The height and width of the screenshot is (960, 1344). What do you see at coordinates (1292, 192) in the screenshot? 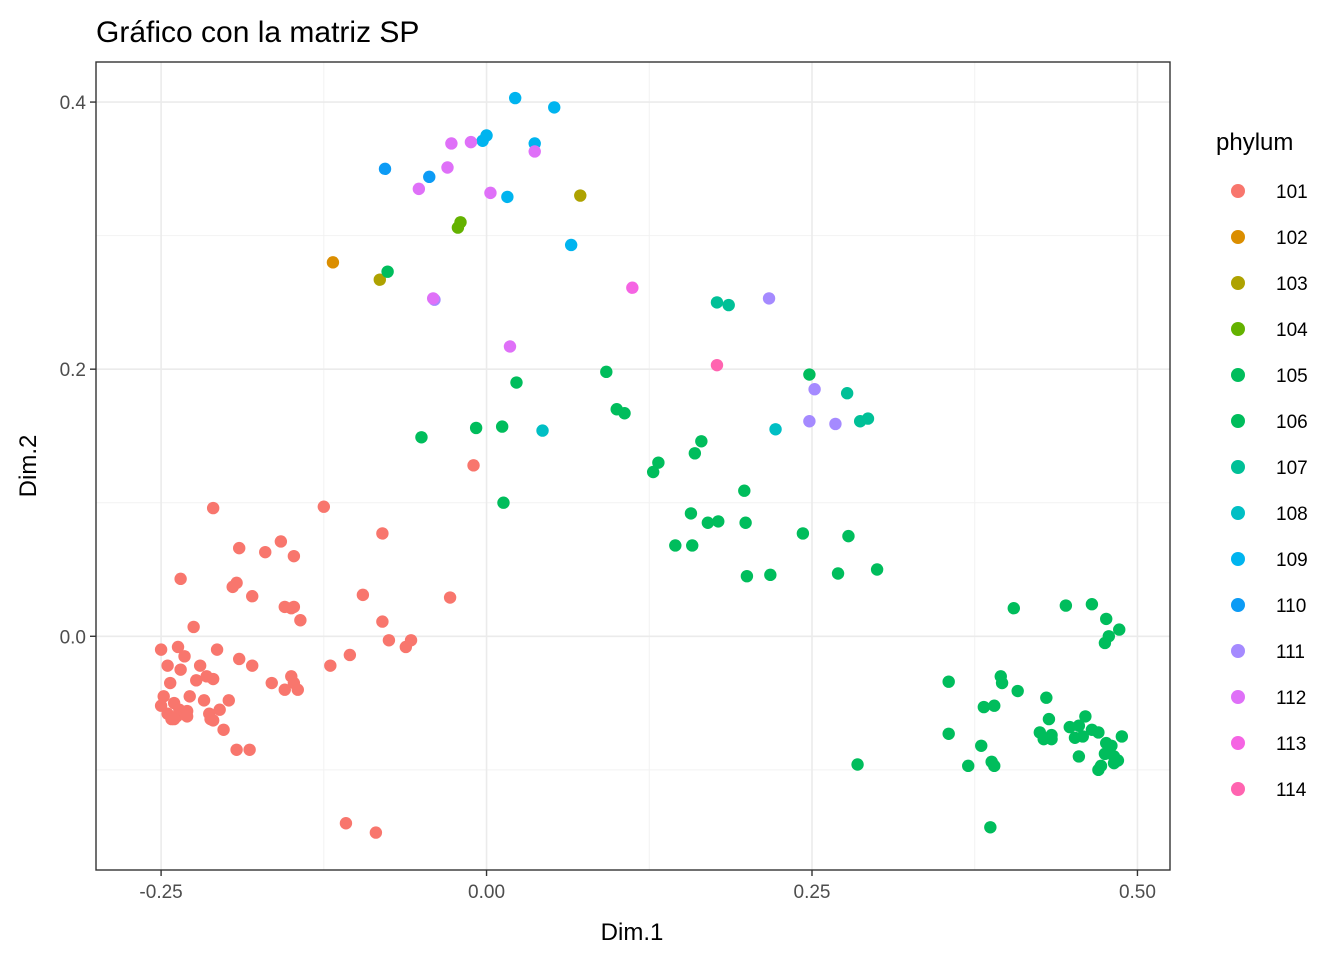
I see `legend-label-101: 101` at bounding box center [1292, 192].